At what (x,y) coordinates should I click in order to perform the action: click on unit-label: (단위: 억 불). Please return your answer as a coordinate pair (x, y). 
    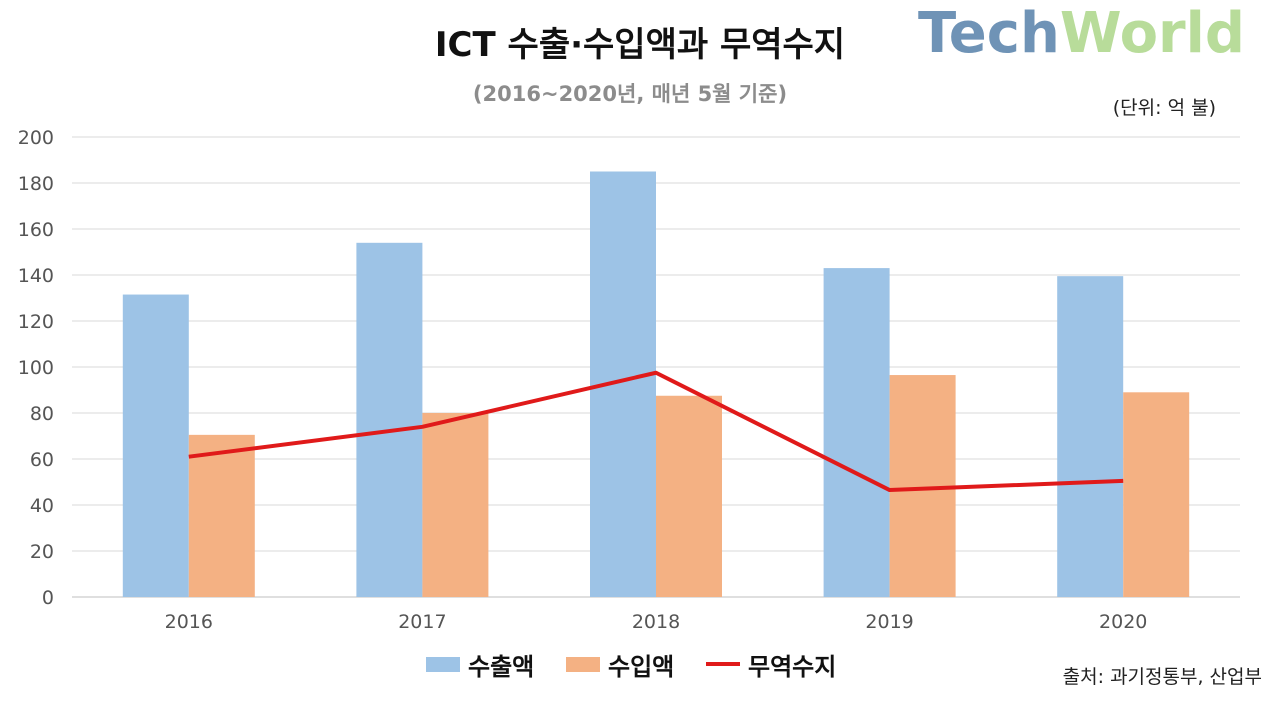
    Looking at the image, I should click on (1164, 108).